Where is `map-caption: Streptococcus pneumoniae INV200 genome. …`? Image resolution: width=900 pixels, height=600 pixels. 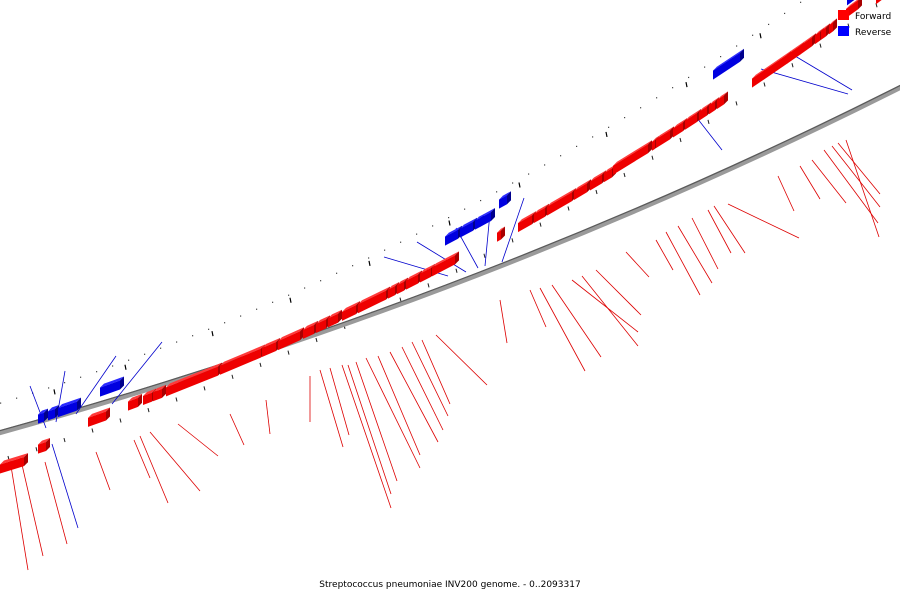
map-caption: Streptococcus pneumoniae INV200 genome. … is located at coordinates (449, 585).